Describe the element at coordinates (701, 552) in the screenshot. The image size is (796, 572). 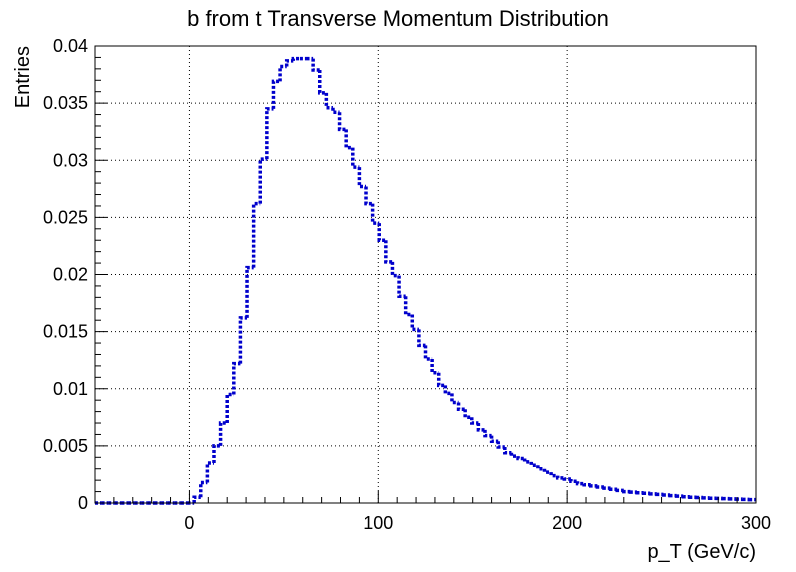
I see `x-axis-label: p_T (GeV/c)` at that location.